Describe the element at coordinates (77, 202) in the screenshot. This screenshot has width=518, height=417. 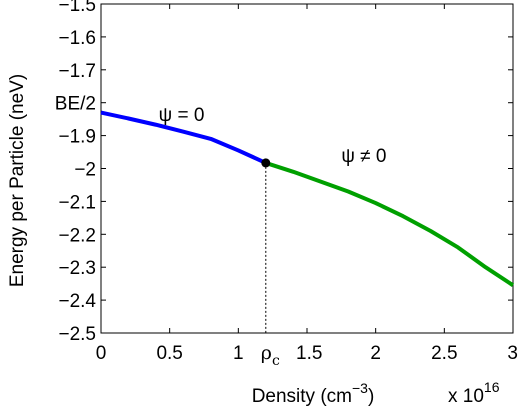
I see `y-tick-label: −2.1` at that location.